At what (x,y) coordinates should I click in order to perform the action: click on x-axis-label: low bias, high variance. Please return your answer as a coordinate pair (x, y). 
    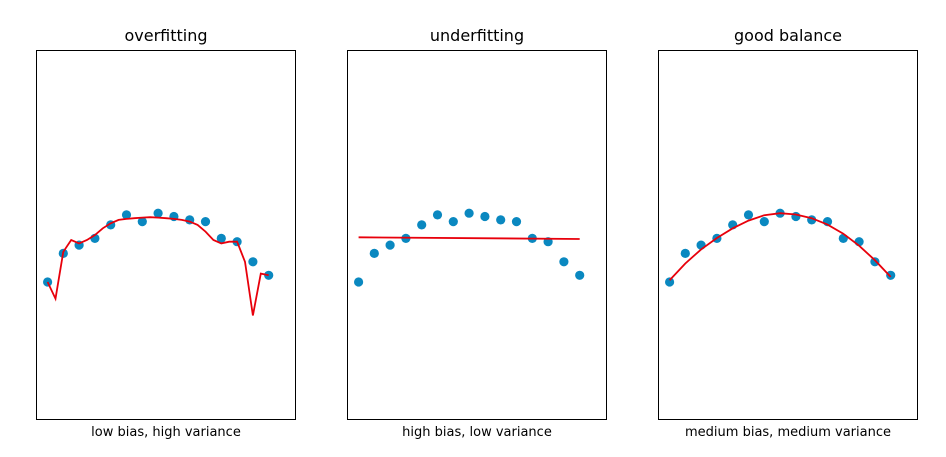
    Looking at the image, I should click on (166, 432).